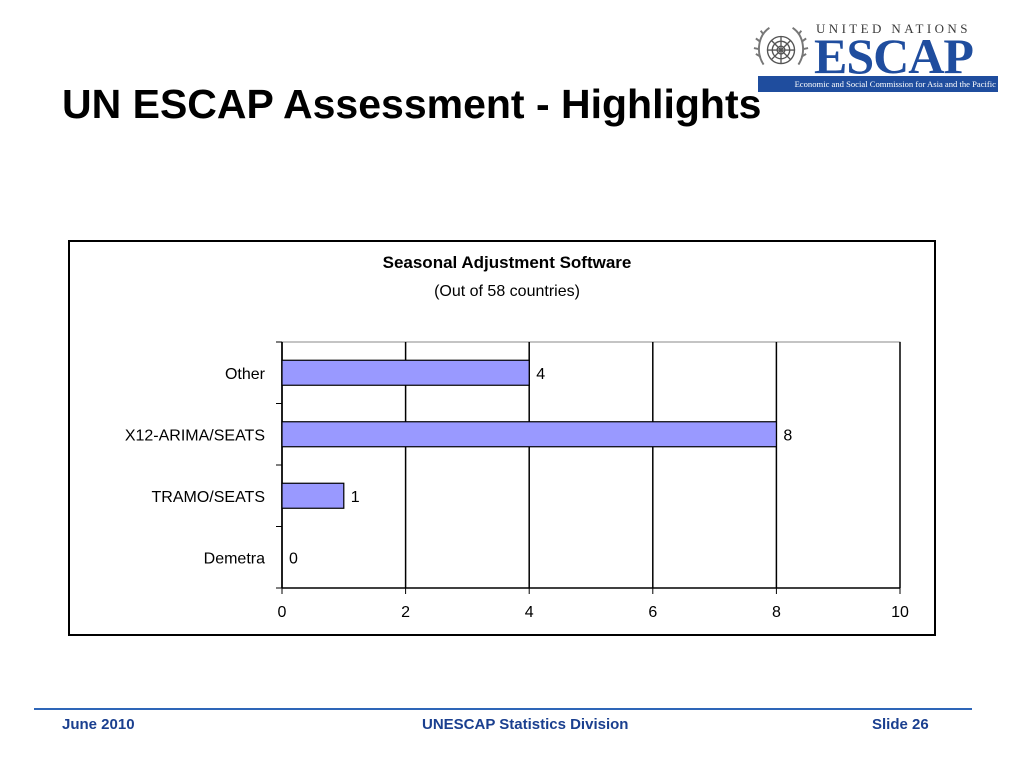 Image resolution: width=1024 pixels, height=768 pixels. What do you see at coordinates (503, 709) in the screenshot?
I see `footer-divider` at bounding box center [503, 709].